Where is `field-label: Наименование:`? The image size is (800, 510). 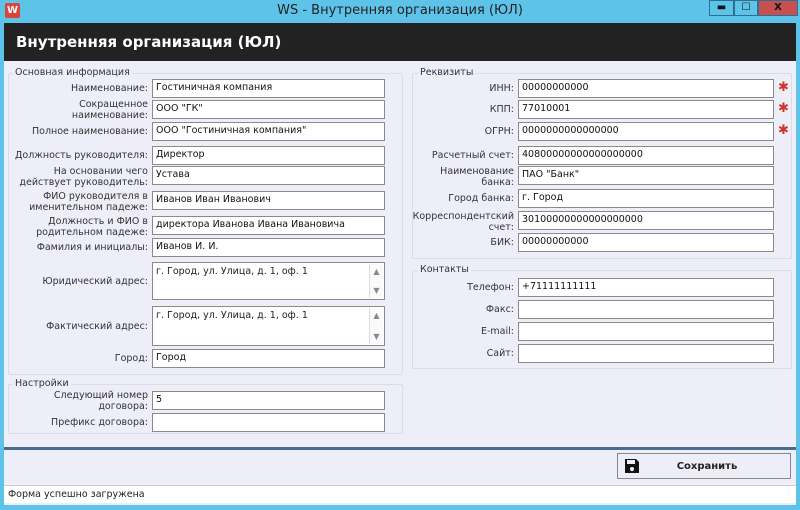
field-label: Наименование: is located at coordinates (109, 88).